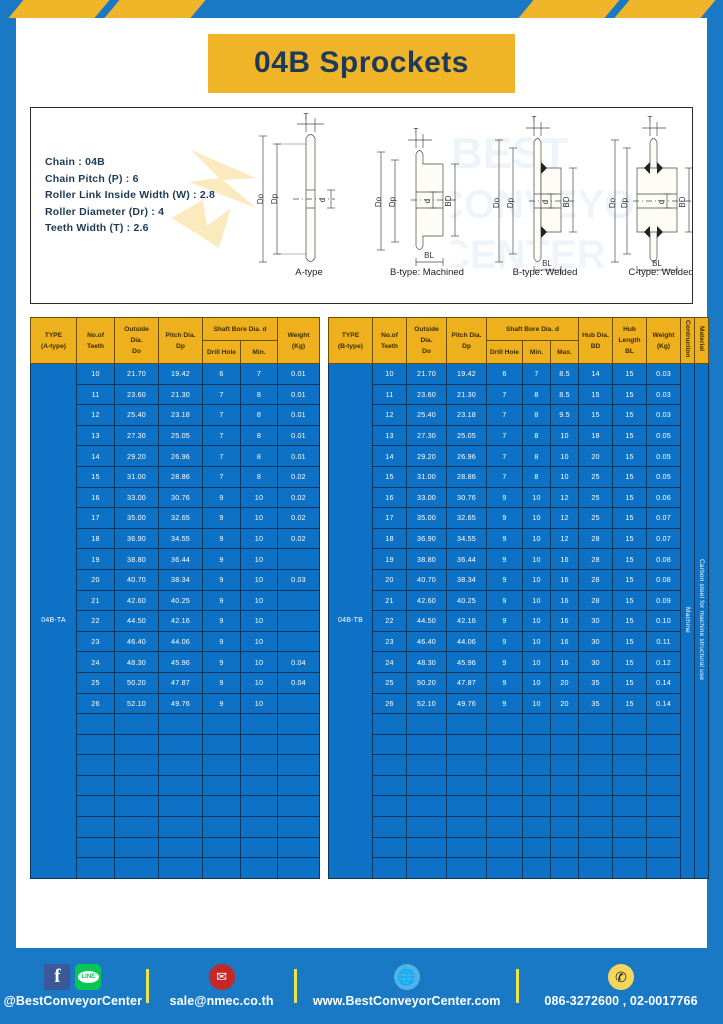  I want to click on col-header-type-b: TYPE (B-type), so click(350, 340).